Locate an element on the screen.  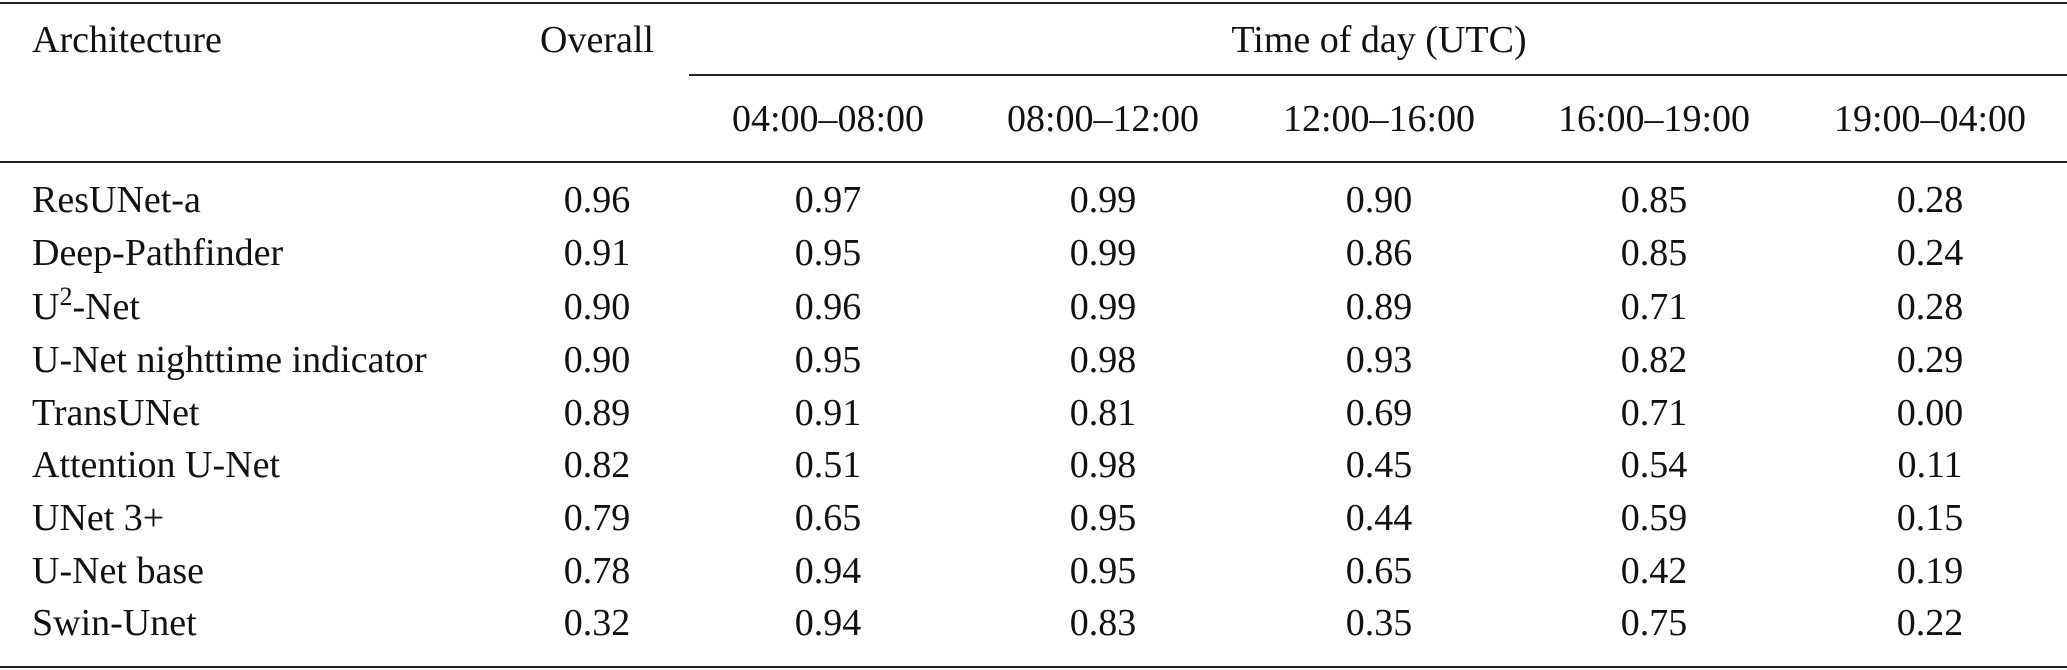
column-header: 16:00–19:00 is located at coordinates (1654, 119).